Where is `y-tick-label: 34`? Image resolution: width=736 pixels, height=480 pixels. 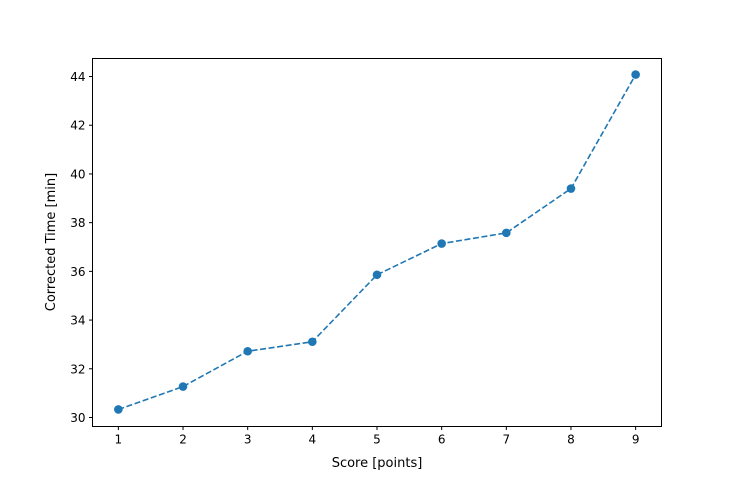
y-tick-label: 34 is located at coordinates (77, 321).